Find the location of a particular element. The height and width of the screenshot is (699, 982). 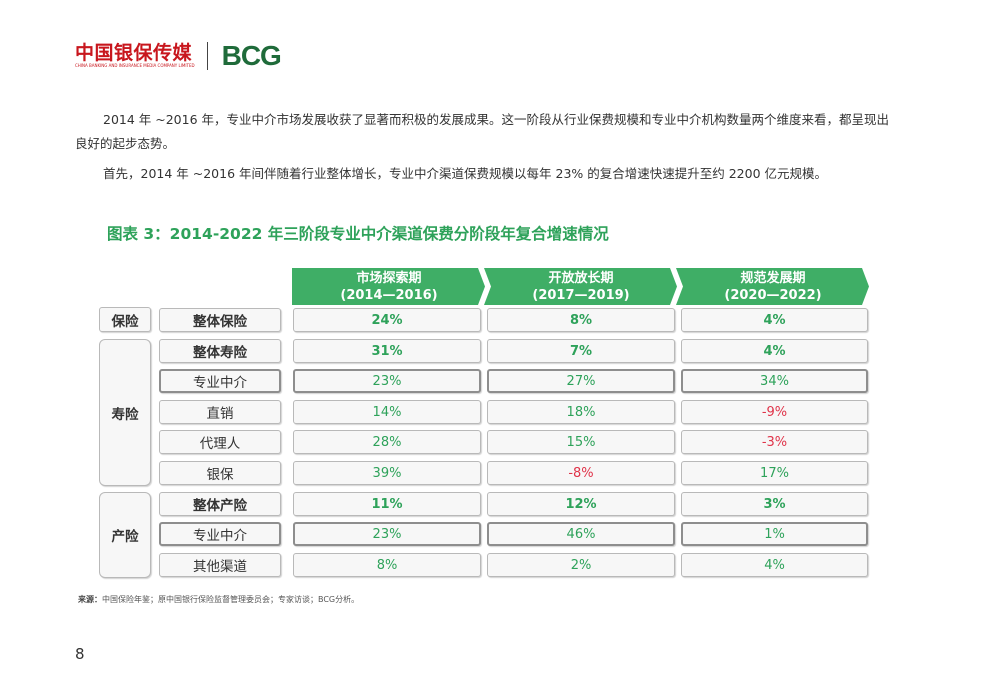

value-cell: 31% is located at coordinates (387, 351).